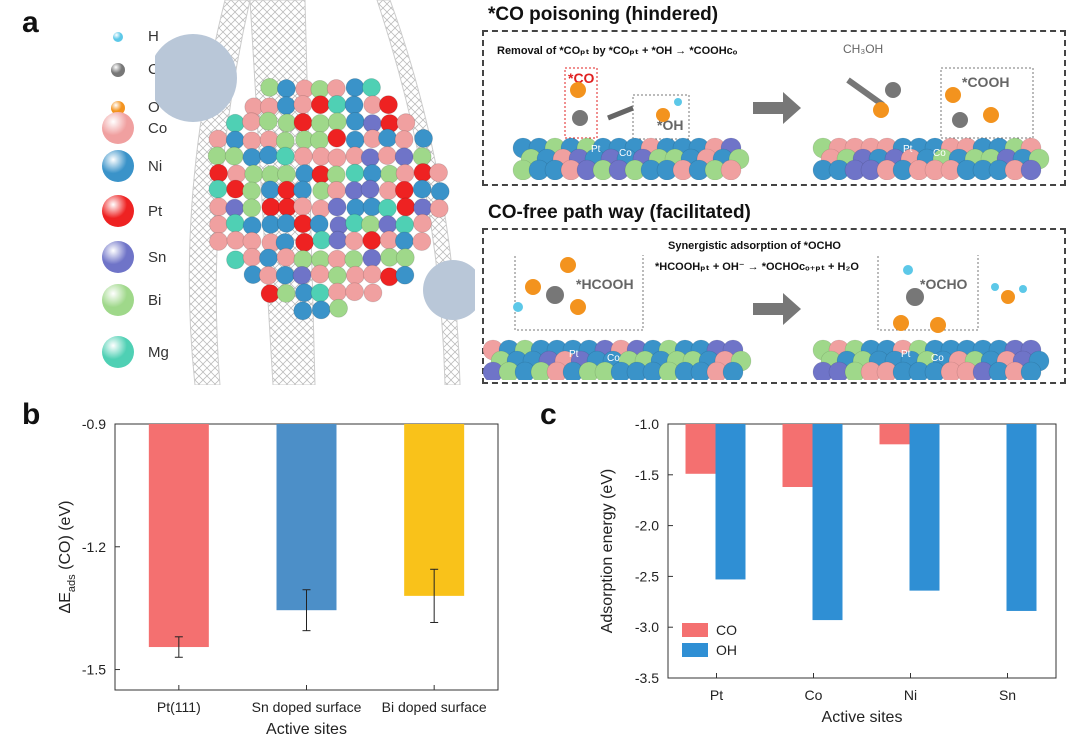 This screenshot has width=1080, height=737. I want to click on methanol-arrow, so click(865, 92).